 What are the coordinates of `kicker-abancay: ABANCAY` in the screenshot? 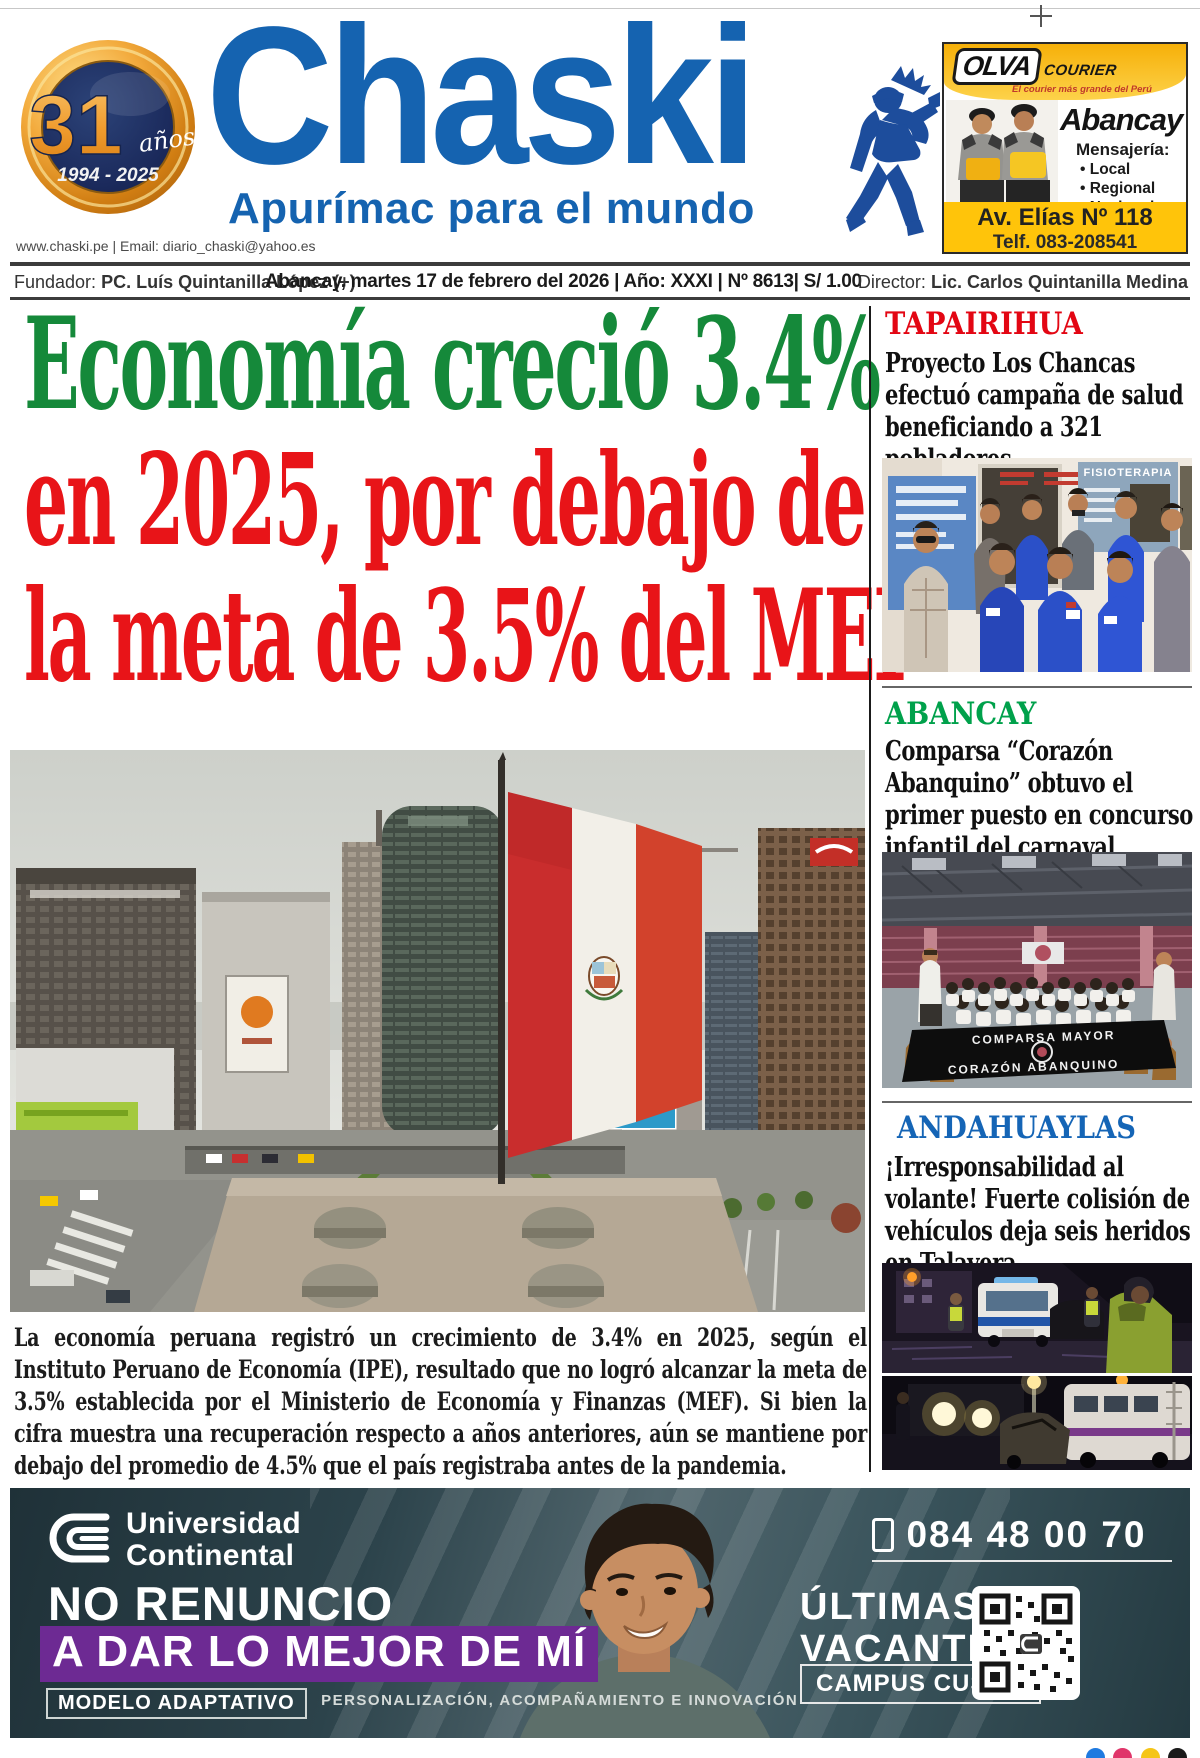 It's located at (961, 714).